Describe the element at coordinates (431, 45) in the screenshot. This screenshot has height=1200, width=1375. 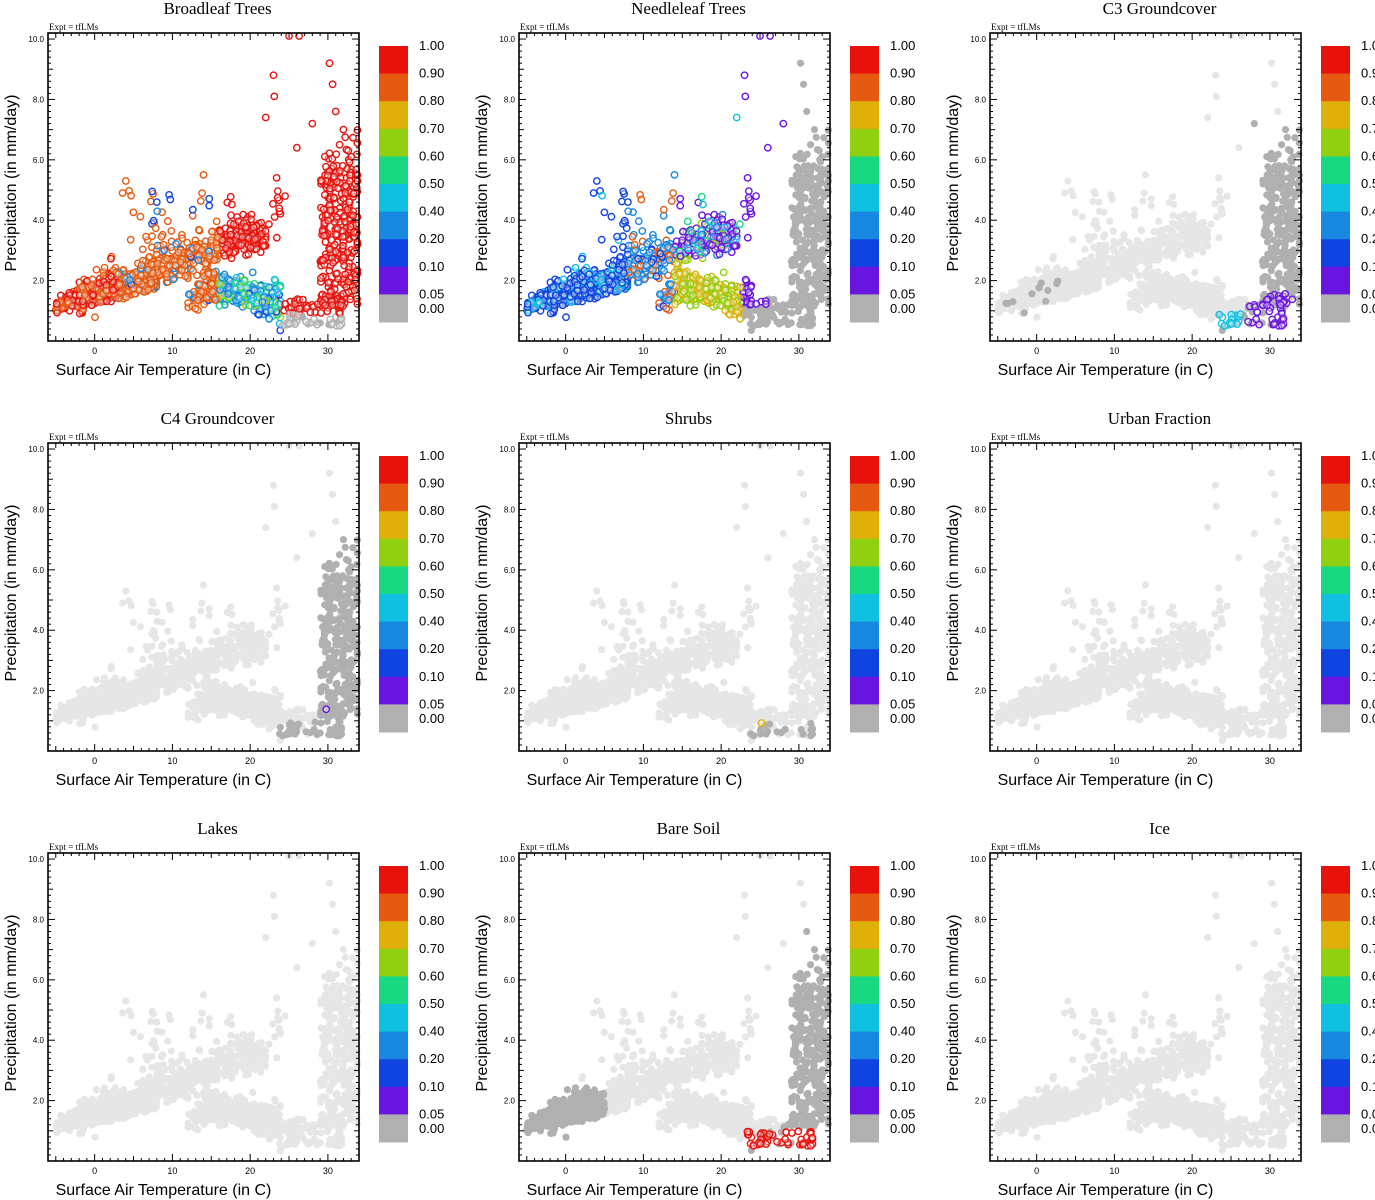
I see `colorbar-label: 1.00` at that location.